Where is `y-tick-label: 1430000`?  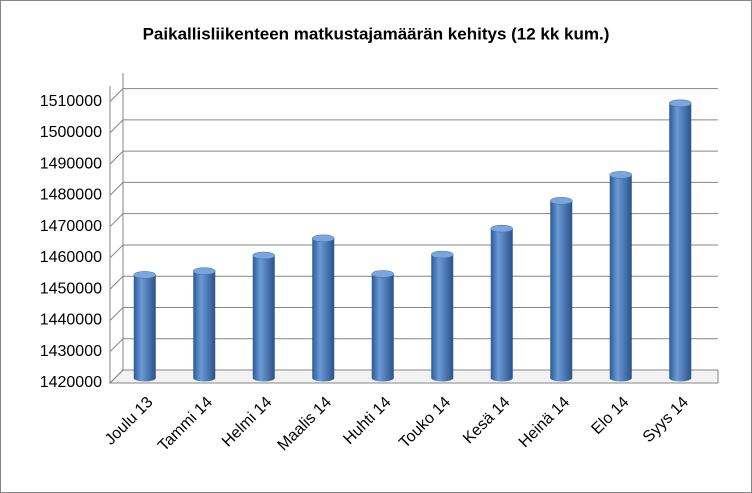 y-tick-label: 1430000 is located at coordinates (71, 351).